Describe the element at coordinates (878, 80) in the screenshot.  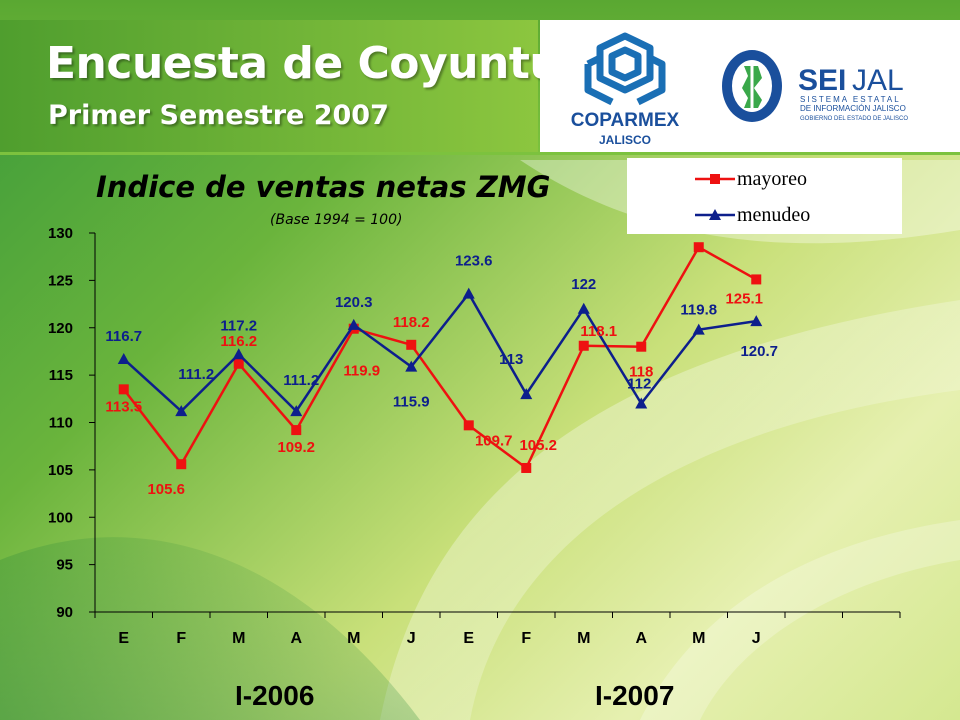
I see `seijal-name-b: JAL` at that location.